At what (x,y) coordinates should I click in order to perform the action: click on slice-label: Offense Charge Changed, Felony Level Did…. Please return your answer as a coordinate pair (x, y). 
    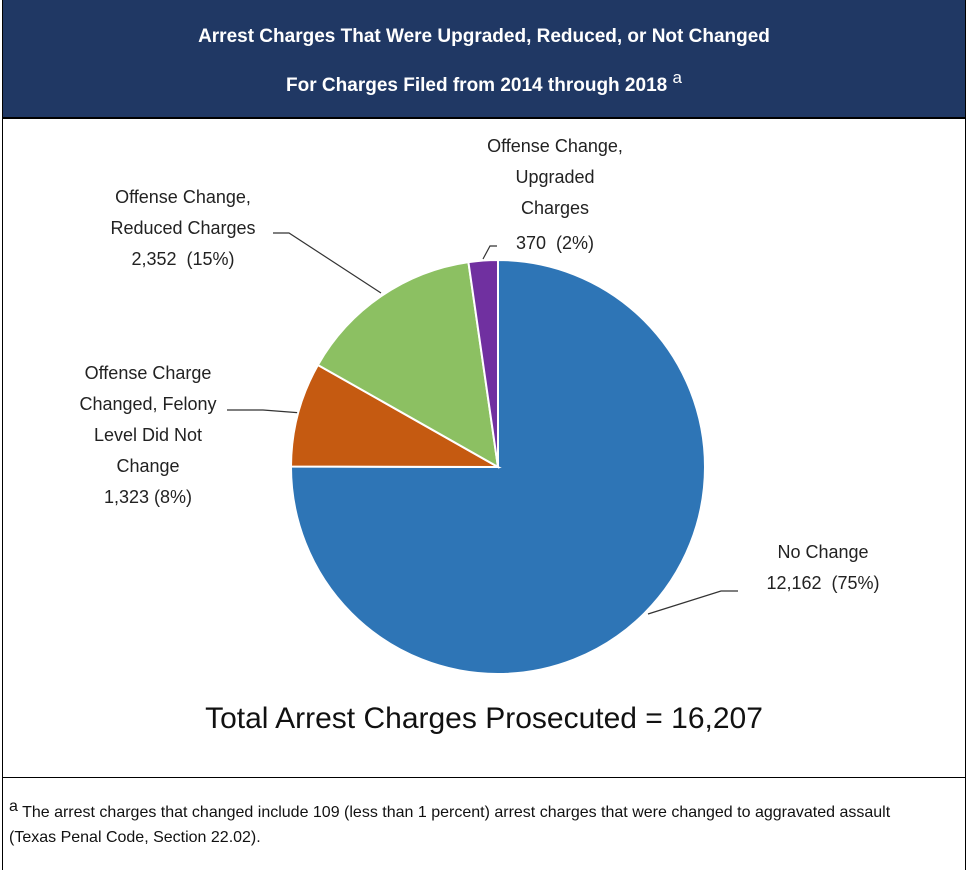
    Looking at the image, I should click on (148, 419).